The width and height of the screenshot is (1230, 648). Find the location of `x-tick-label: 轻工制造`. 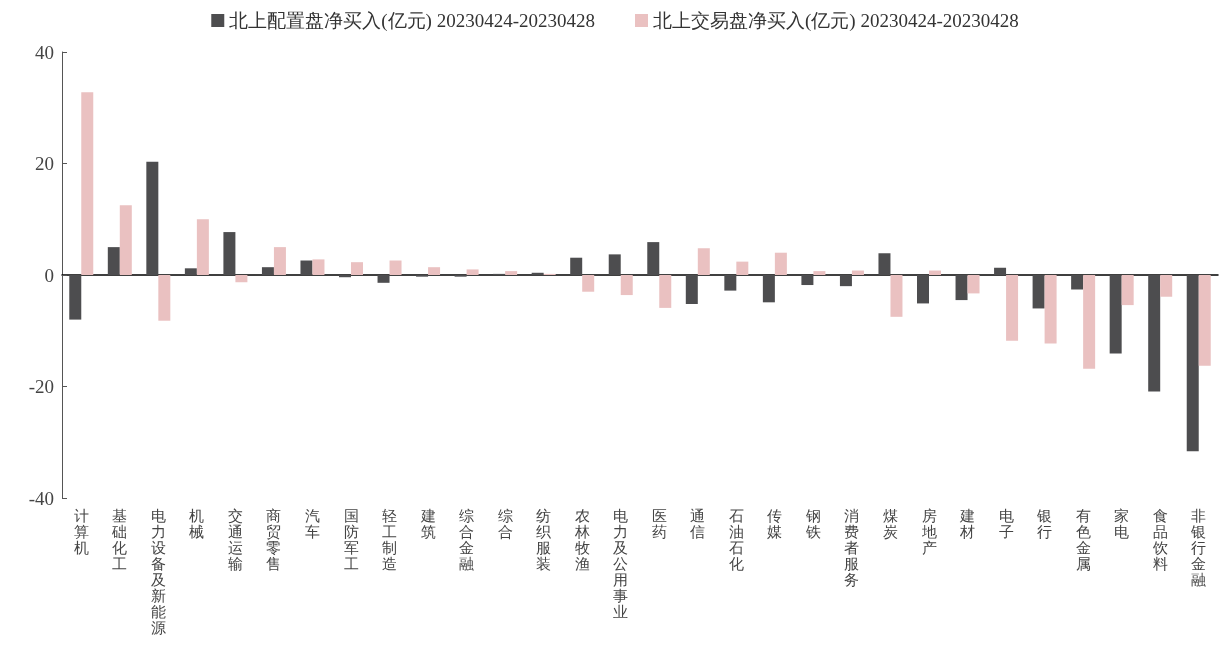

x-tick-label: 轻工制造 is located at coordinates (390, 540).